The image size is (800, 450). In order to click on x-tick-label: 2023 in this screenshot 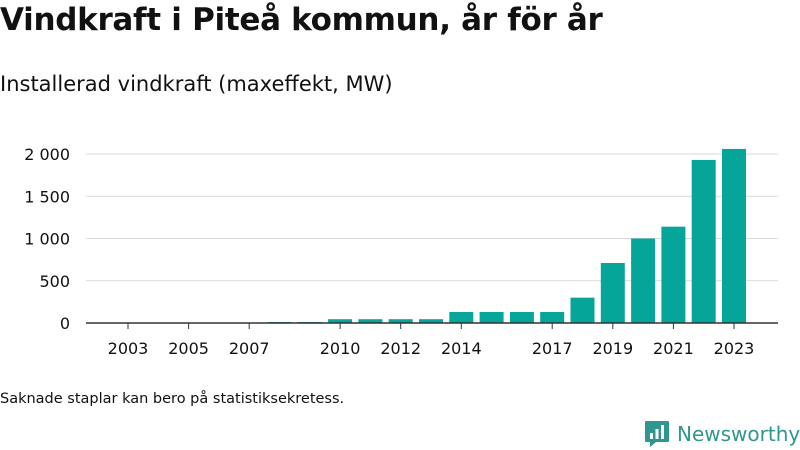, I will do `click(734, 348)`.